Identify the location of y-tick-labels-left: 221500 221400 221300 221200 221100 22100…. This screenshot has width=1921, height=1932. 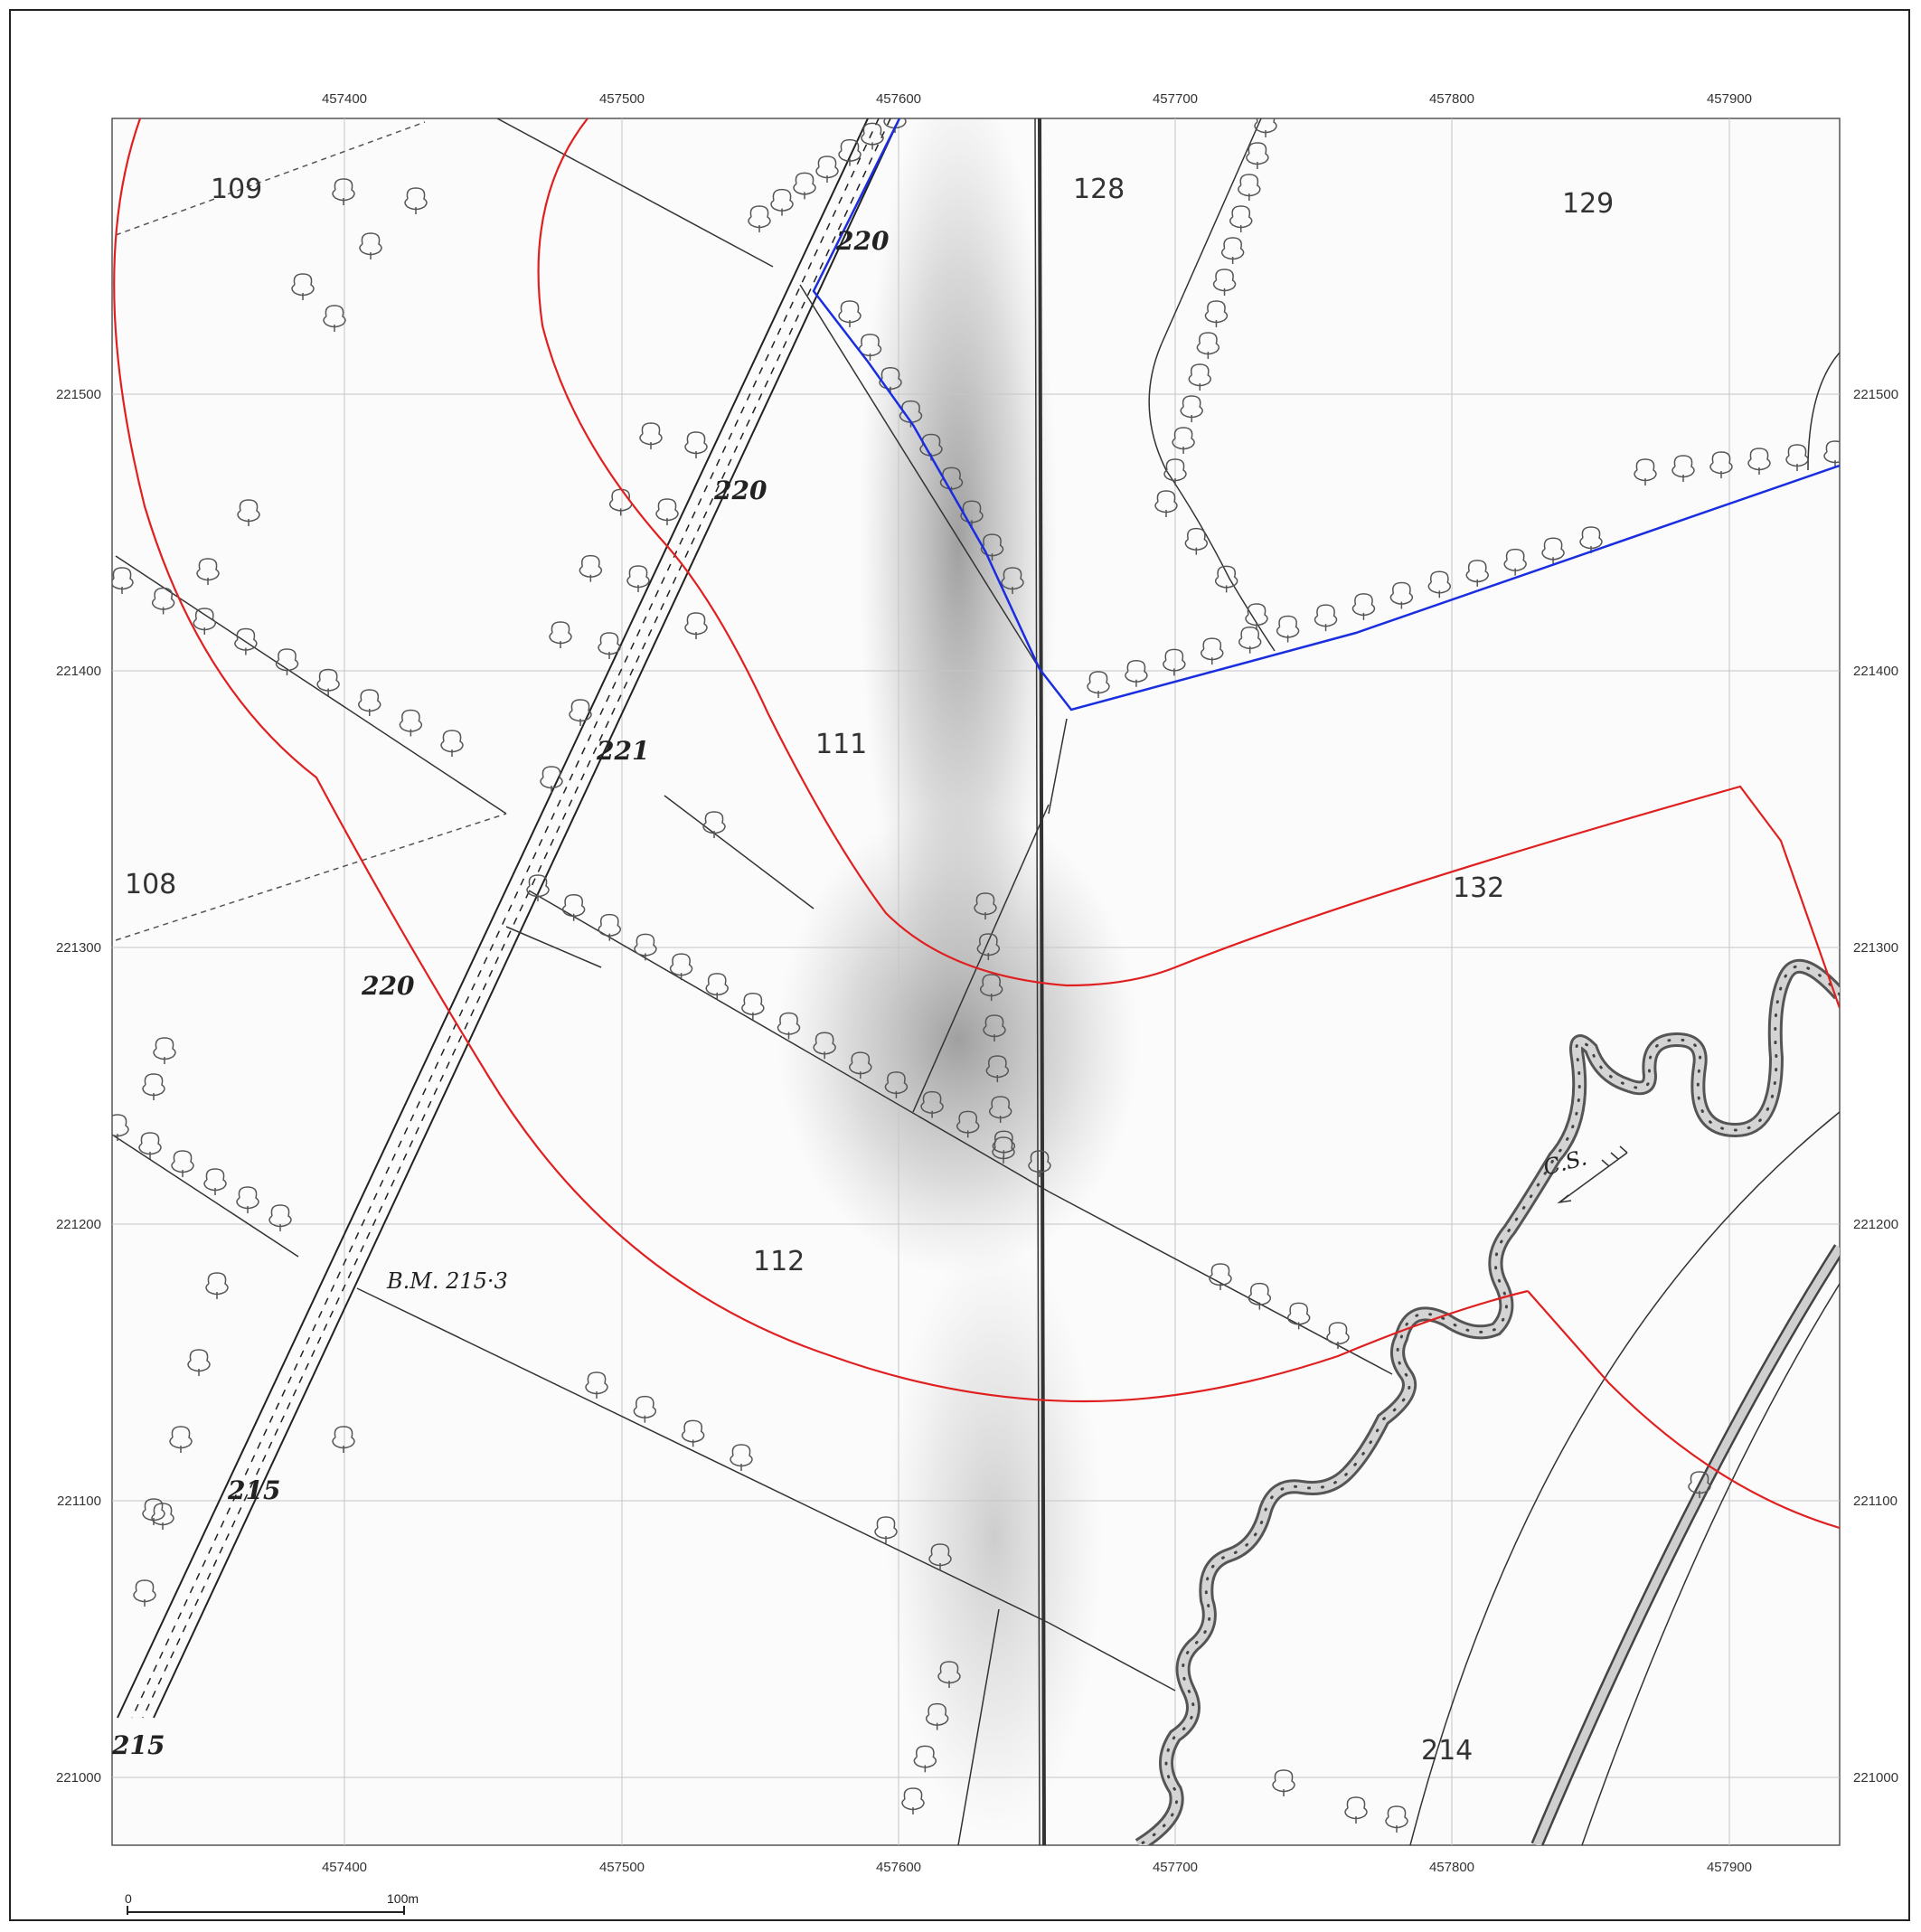
(78, 1086).